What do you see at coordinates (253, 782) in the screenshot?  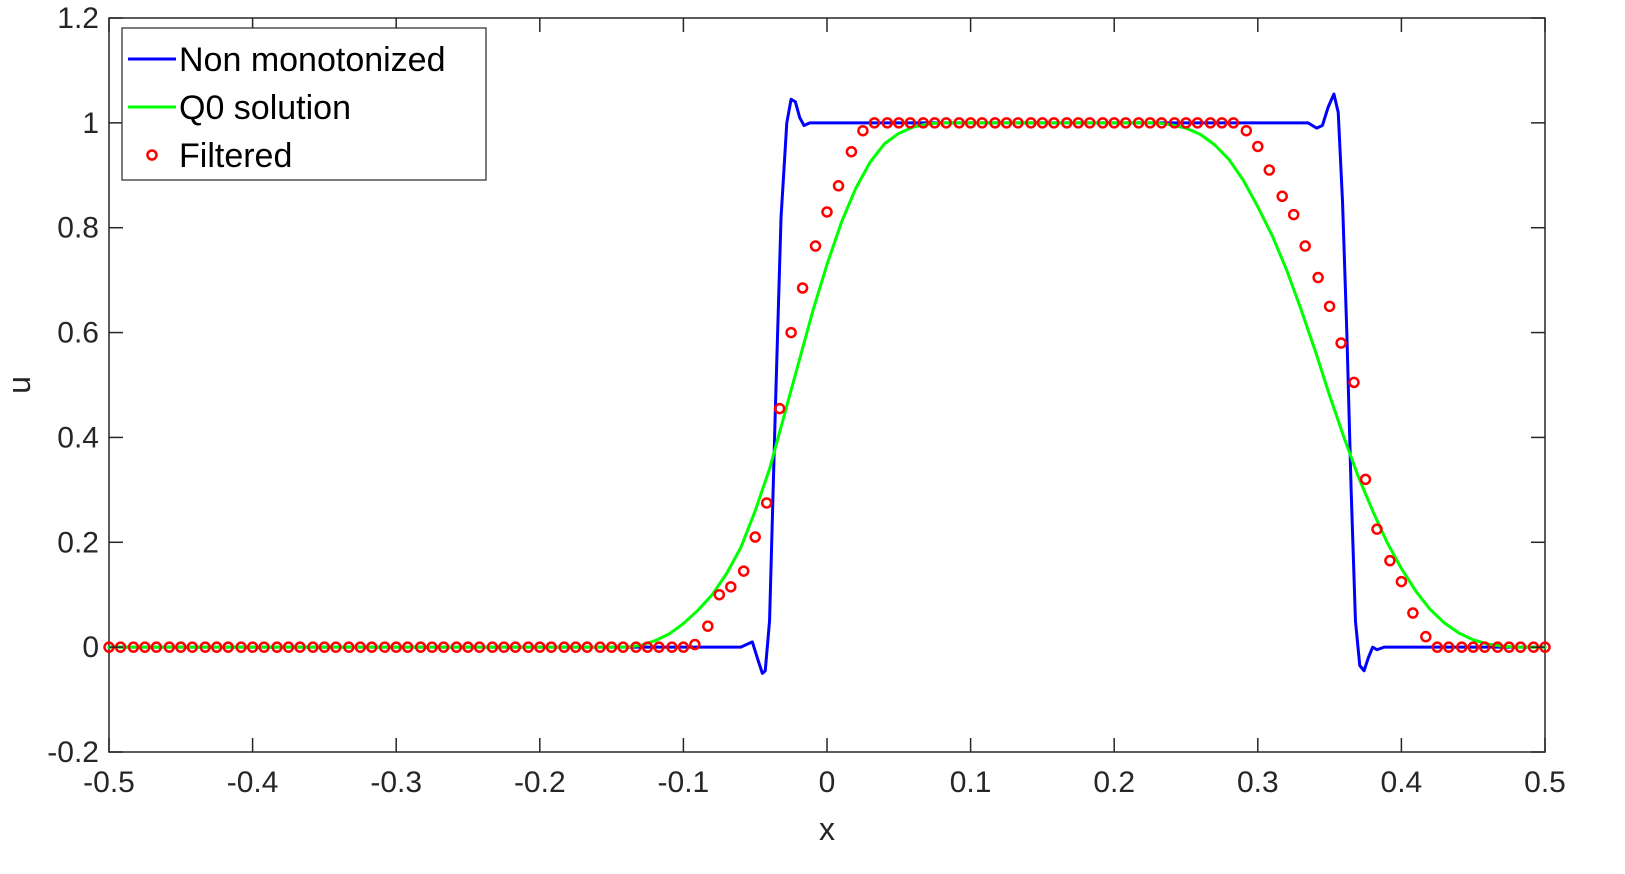 I see `x-tick-label: -0.4` at bounding box center [253, 782].